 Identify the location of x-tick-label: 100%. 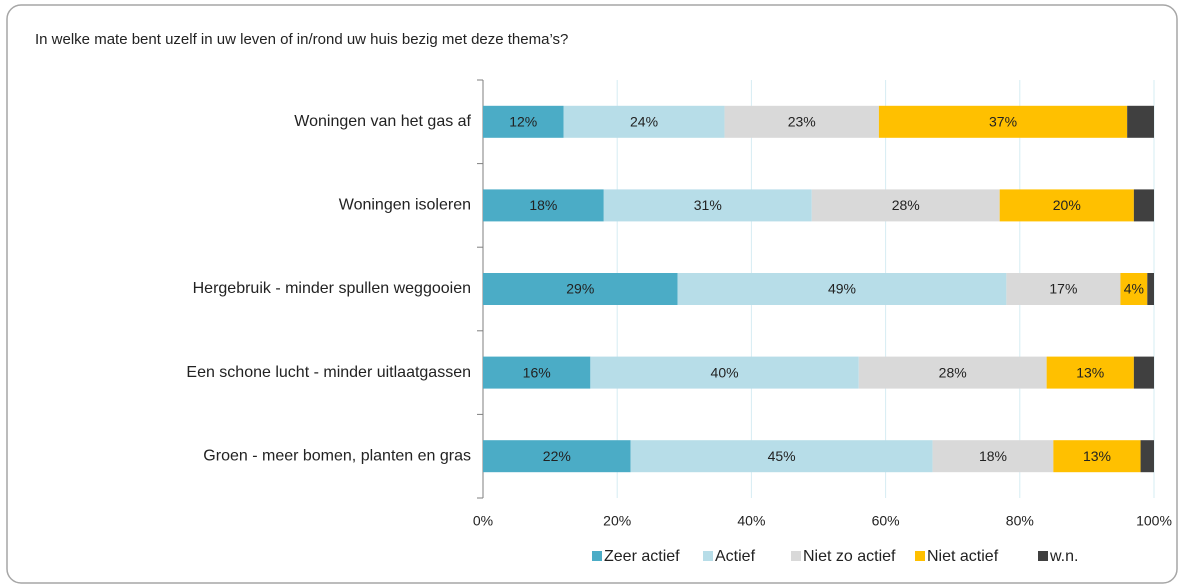
(1154, 521).